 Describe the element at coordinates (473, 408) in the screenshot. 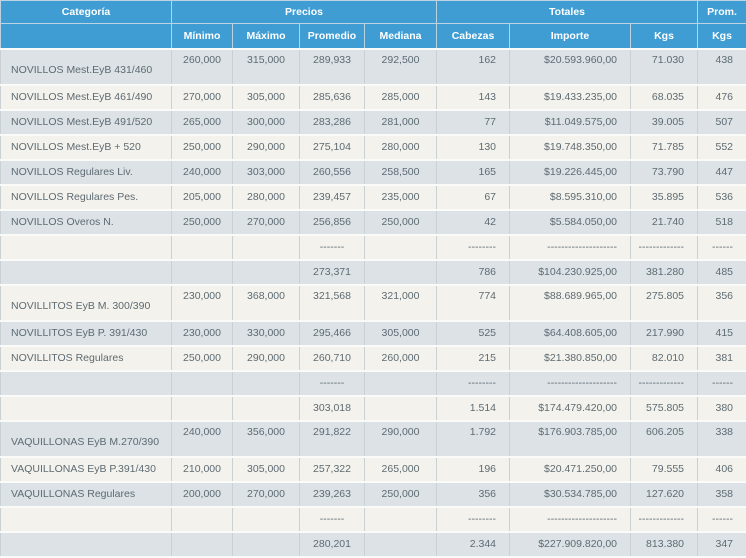

I see `cell-cabezas: 1.514` at that location.